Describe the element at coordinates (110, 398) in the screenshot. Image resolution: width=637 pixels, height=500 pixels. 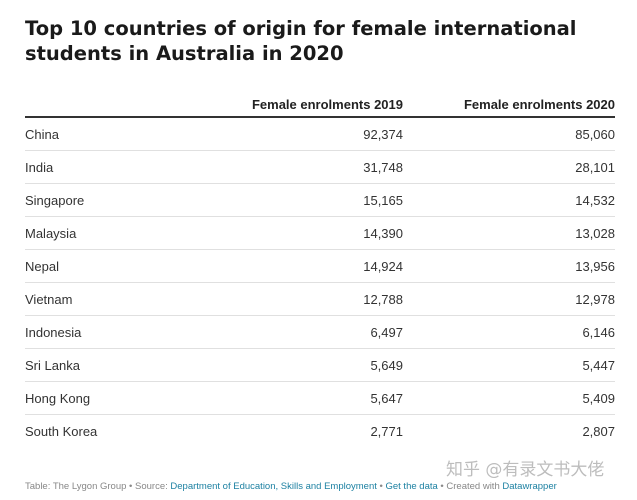
I see `country-cell: Hong Kong` at that location.